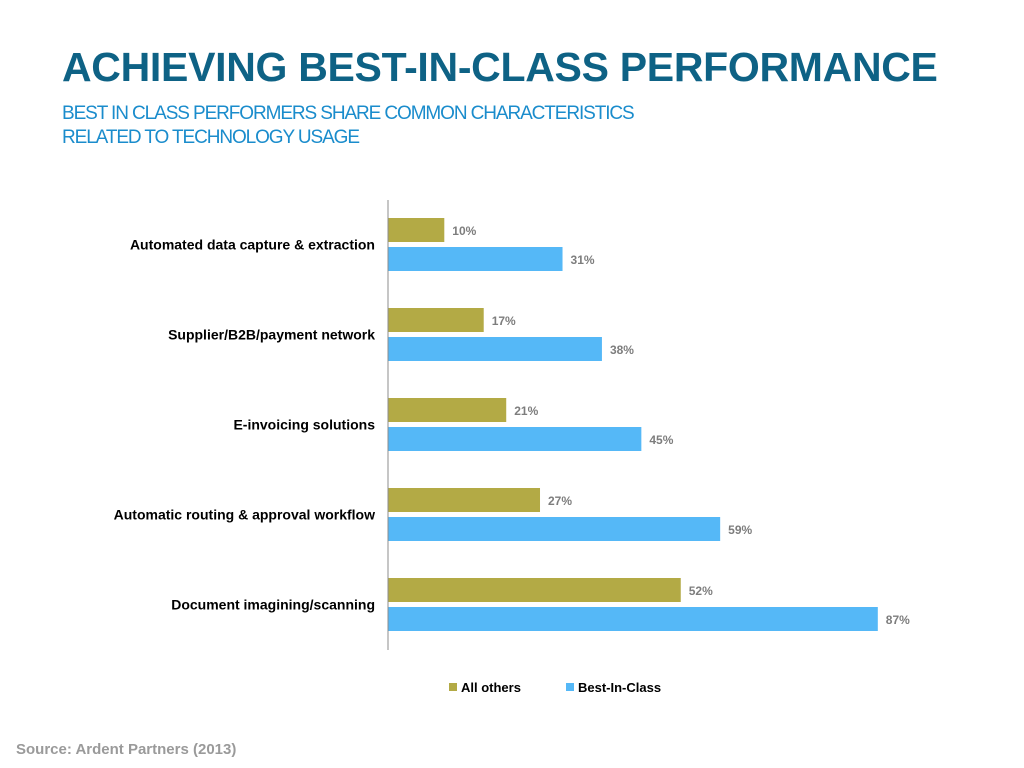 This screenshot has width=1024, height=768. Describe the element at coordinates (526, 411) in the screenshot. I see `data-label-all-others-2: 21%` at that location.